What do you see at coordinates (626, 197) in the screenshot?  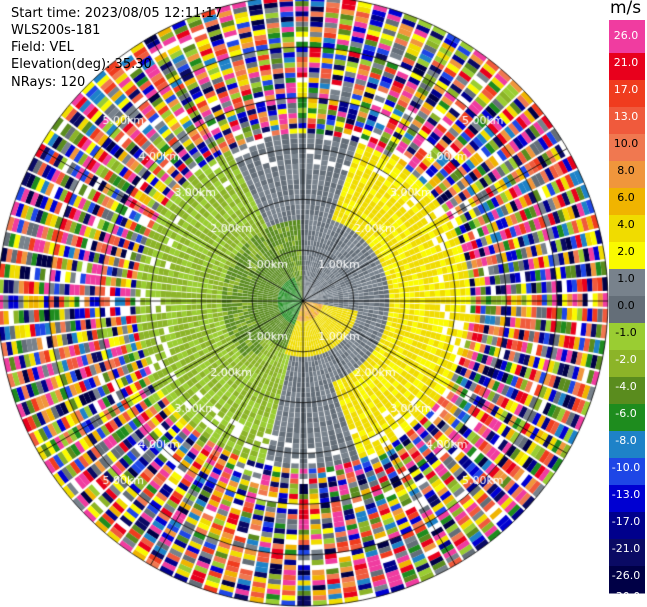 I see `colorbar-tick-label: 6.0` at bounding box center [626, 197].